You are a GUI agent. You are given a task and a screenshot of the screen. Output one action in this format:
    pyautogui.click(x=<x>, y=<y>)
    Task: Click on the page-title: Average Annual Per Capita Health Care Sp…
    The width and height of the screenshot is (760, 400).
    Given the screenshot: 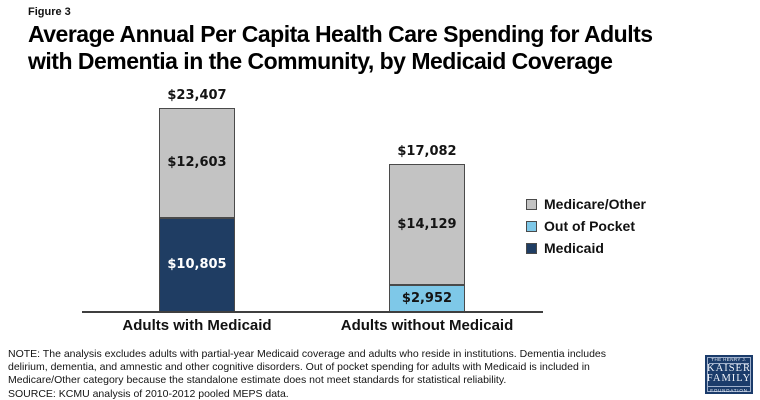 What is the action you would take?
    pyautogui.click(x=390, y=48)
    